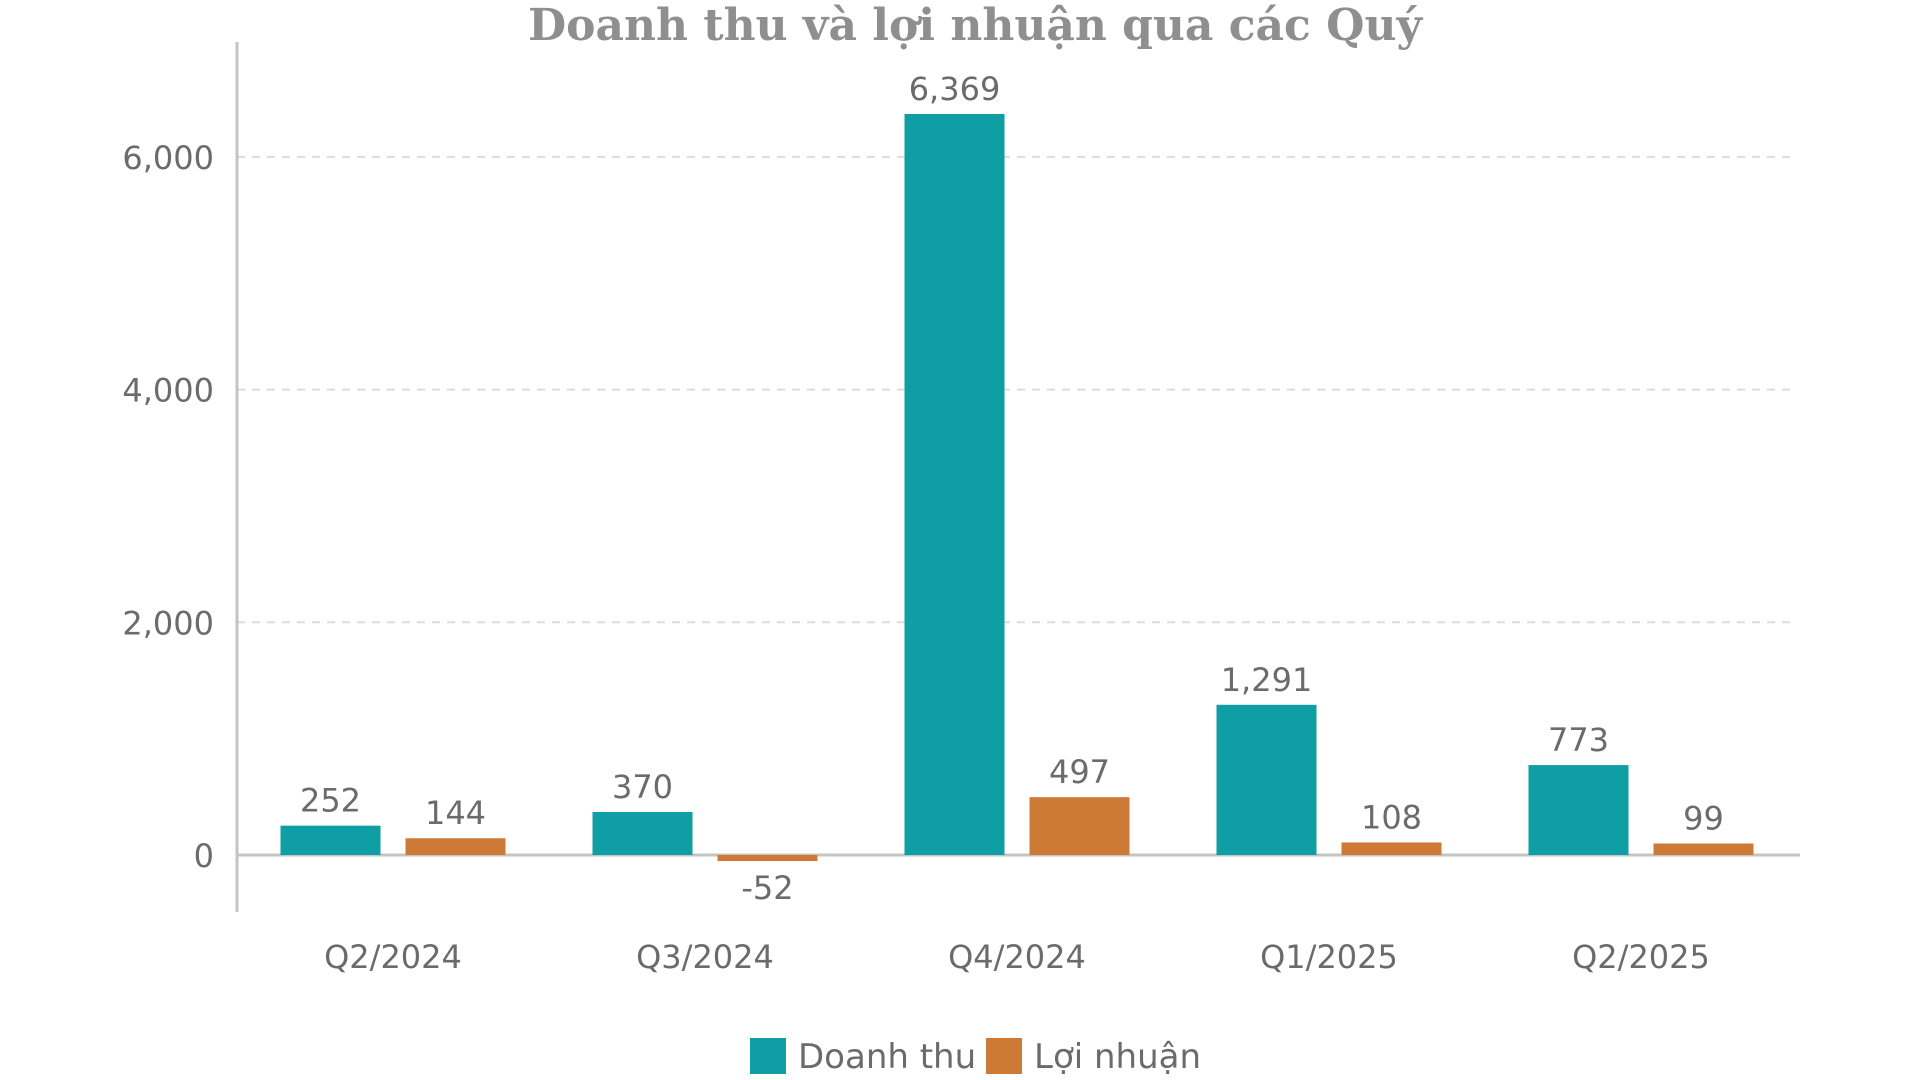 The width and height of the screenshot is (1920, 1080). I want to click on y-tick-label: 6,000, so click(168, 158).